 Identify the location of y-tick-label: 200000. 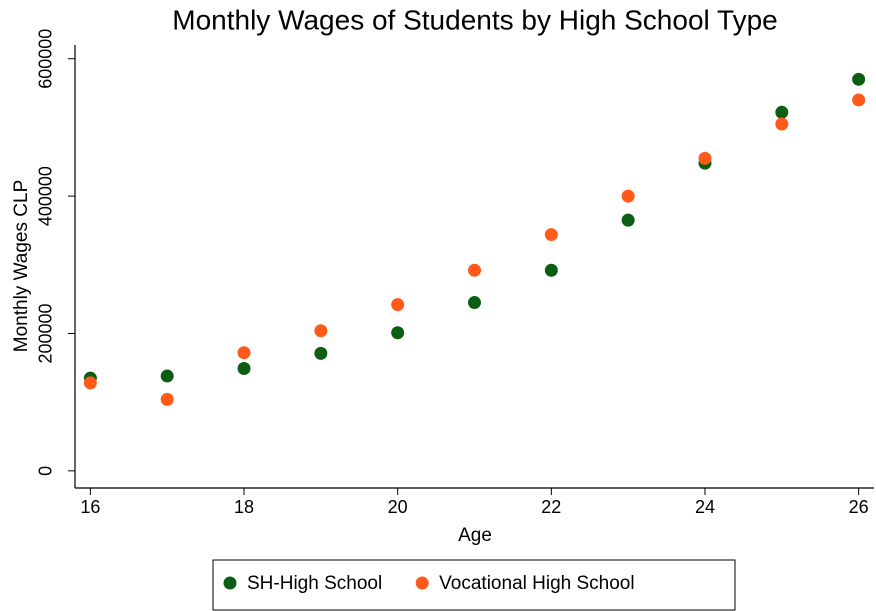
(46, 333).